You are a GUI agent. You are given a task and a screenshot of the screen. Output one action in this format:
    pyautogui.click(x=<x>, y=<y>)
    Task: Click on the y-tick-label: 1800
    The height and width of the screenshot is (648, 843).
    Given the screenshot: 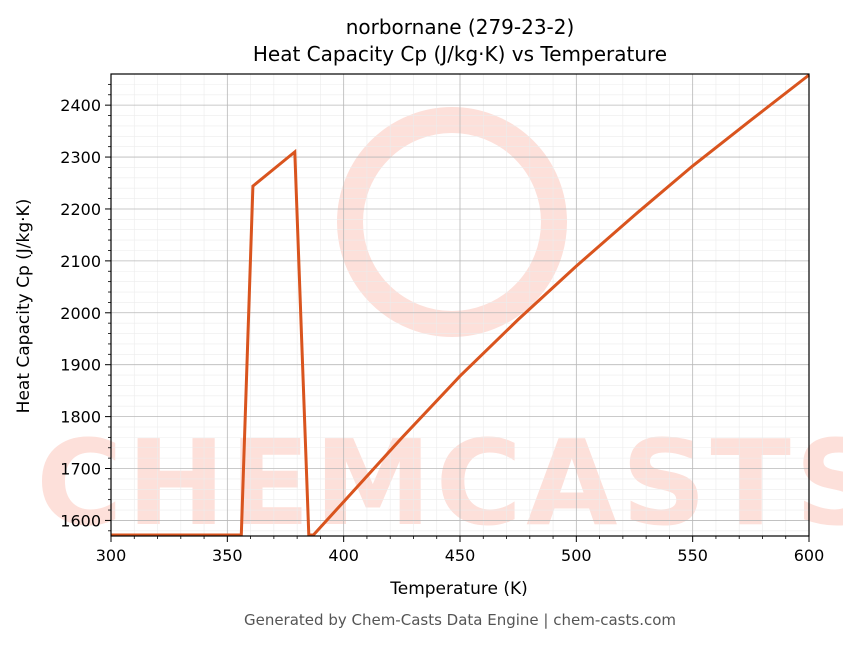 What is the action you would take?
    pyautogui.click(x=80, y=417)
    